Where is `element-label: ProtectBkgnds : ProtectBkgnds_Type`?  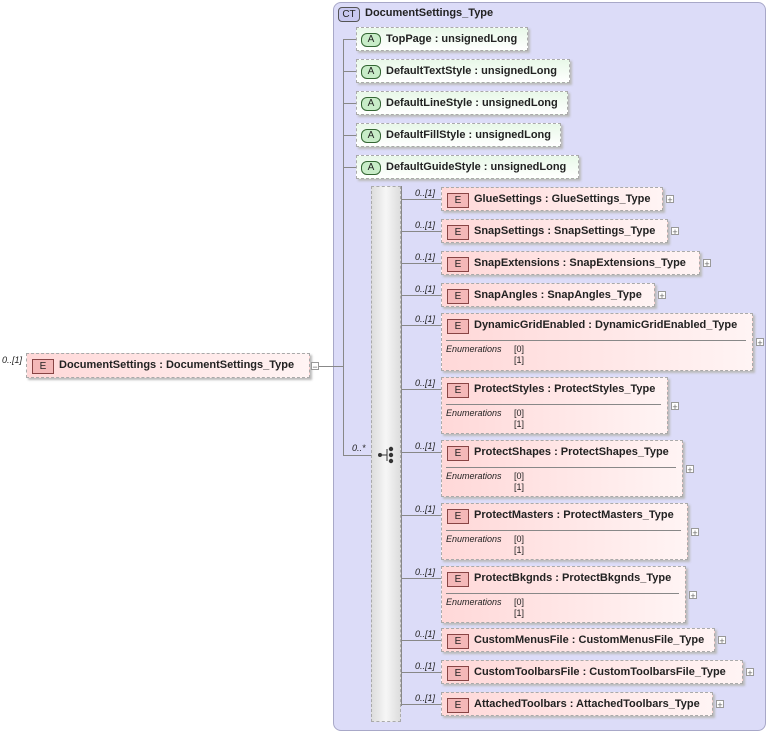
element-label: ProtectBkgnds : ProtectBkgnds_Type is located at coordinates (573, 578).